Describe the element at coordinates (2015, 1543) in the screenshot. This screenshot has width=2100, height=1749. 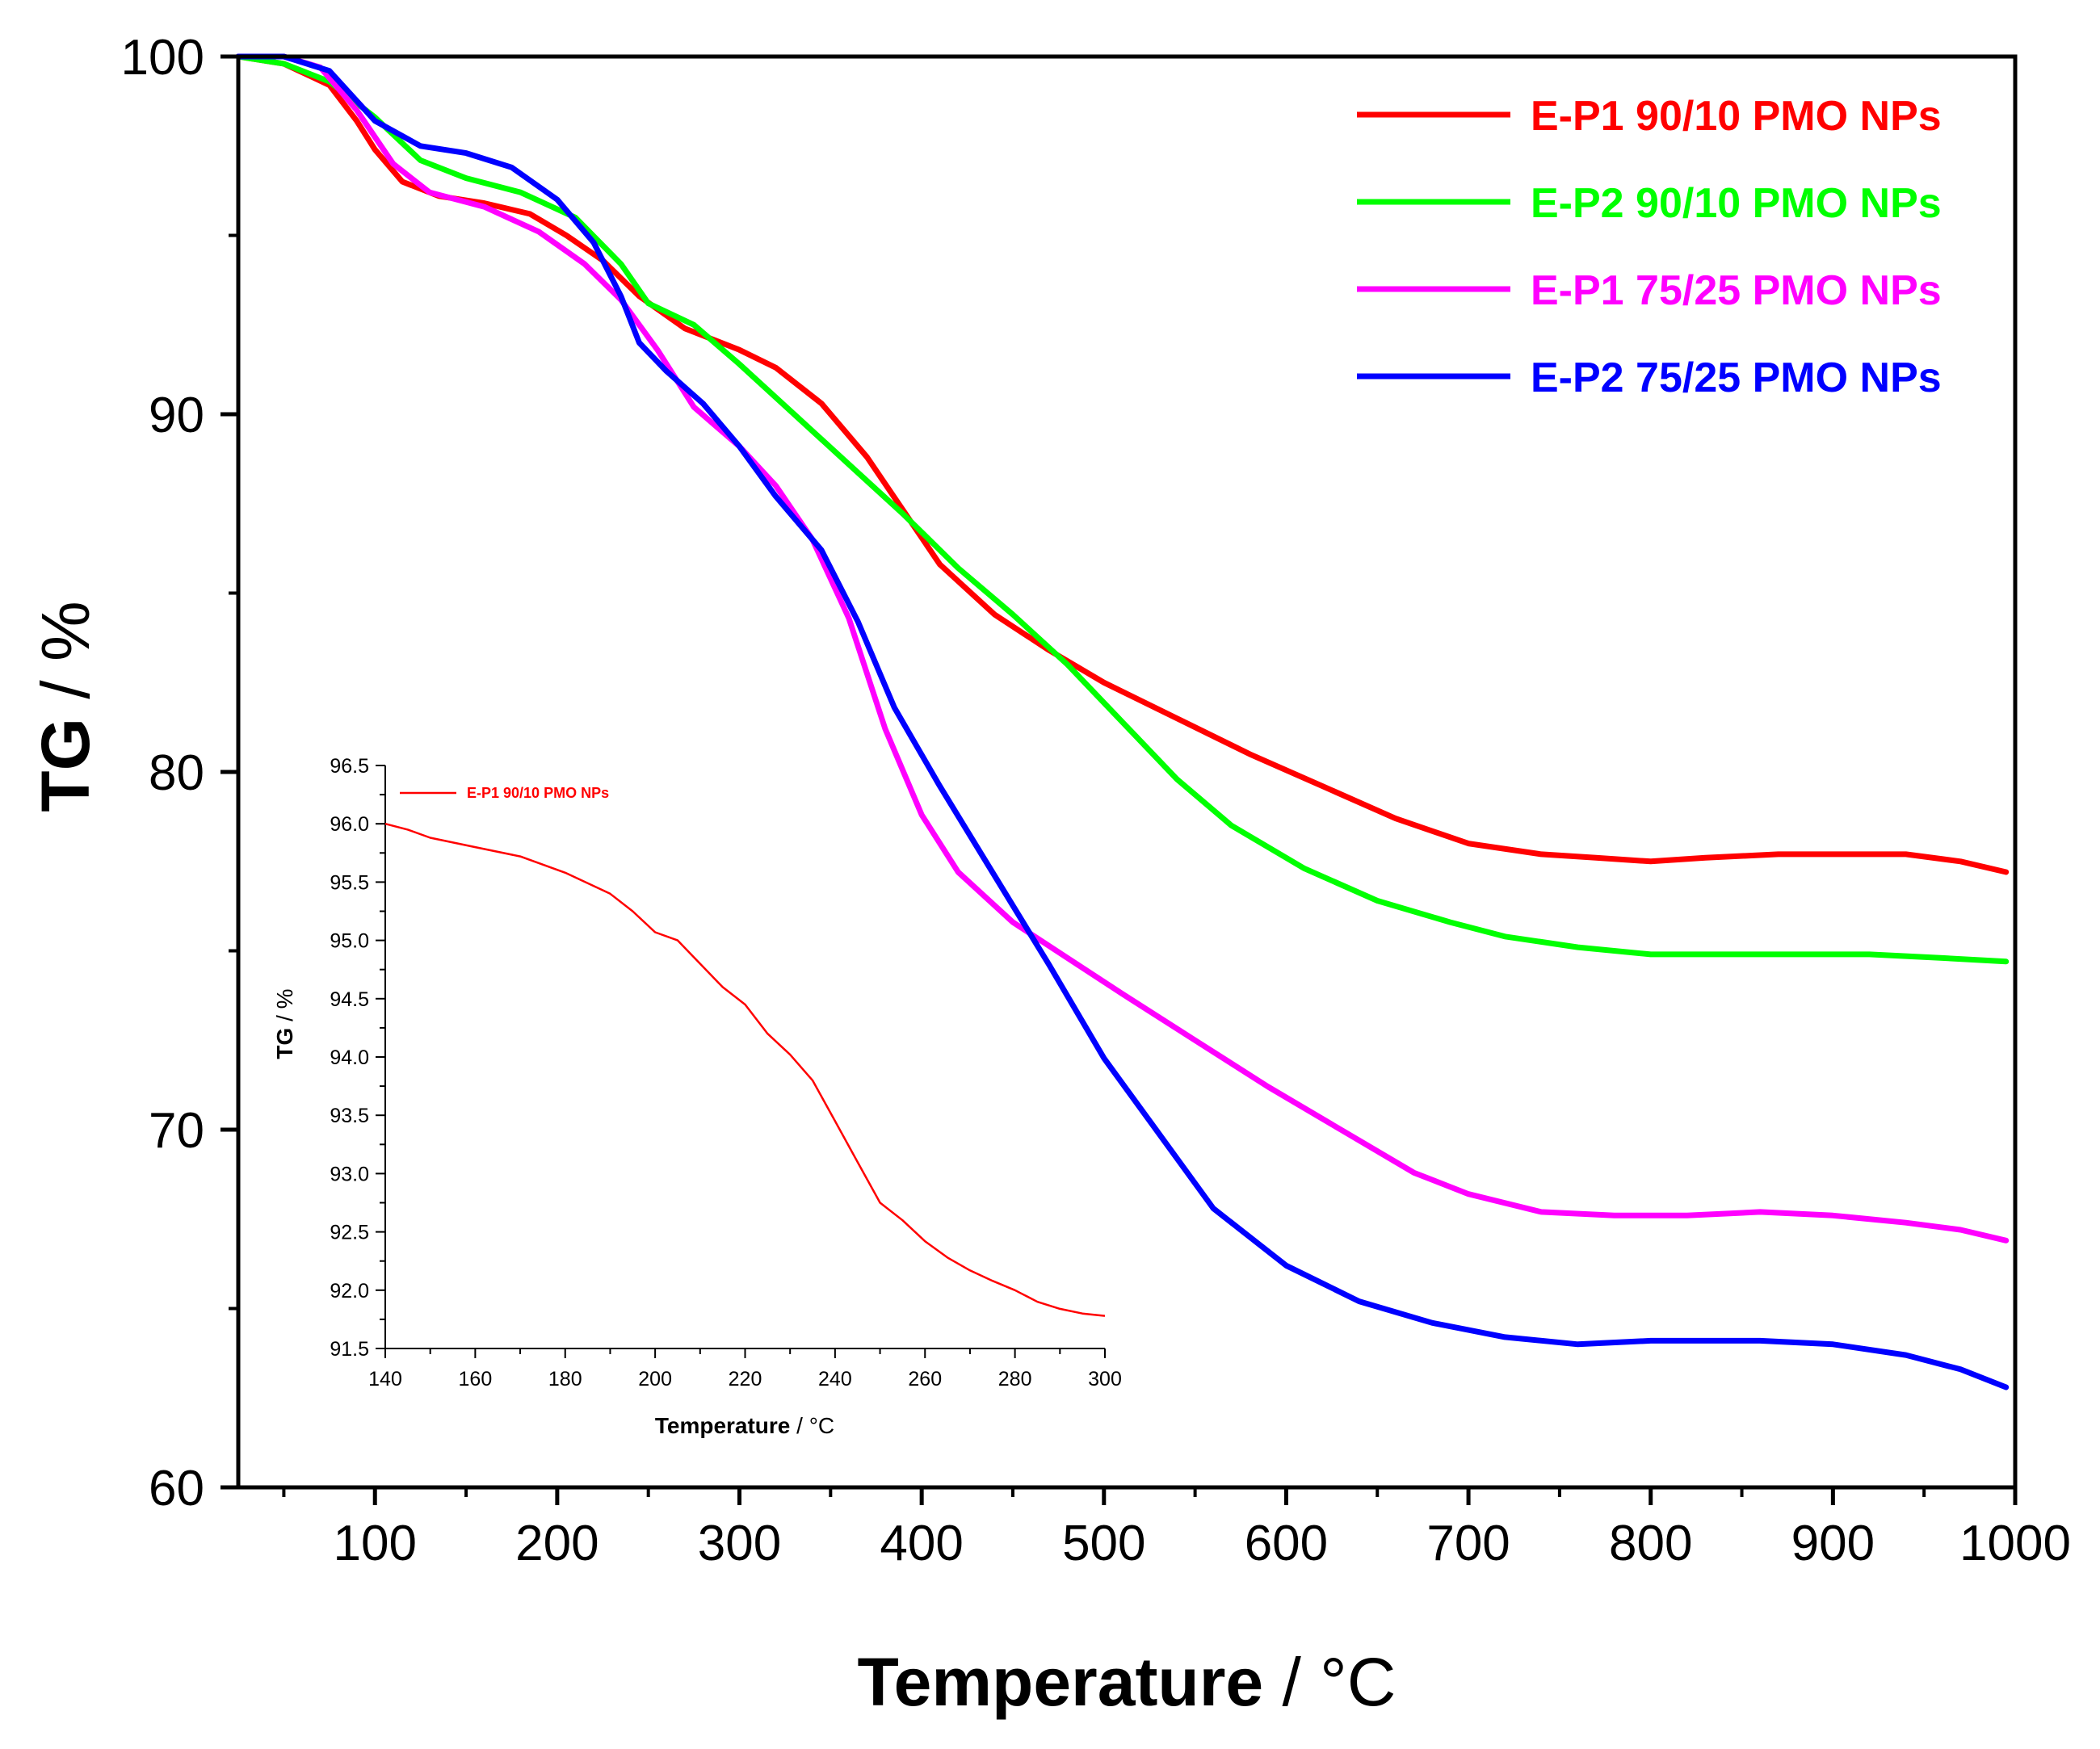
I see `main-x-tick-label: 1000` at that location.